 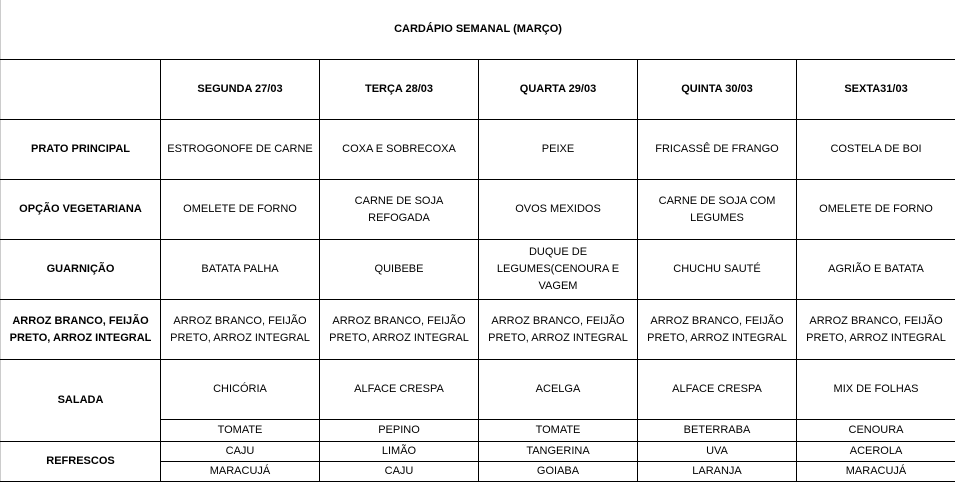 I want to click on cell: ACELGA, so click(x=558, y=389).